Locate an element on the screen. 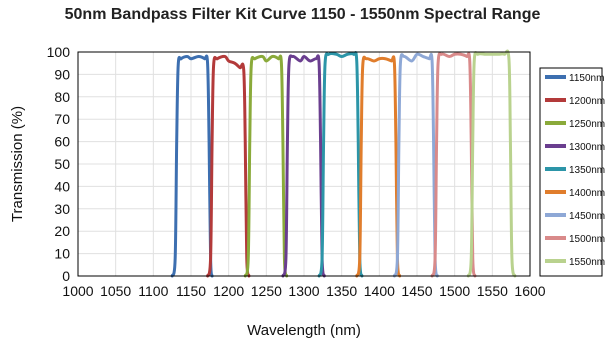 The image size is (605, 343). series-line-1400nm is located at coordinates (378, 166).